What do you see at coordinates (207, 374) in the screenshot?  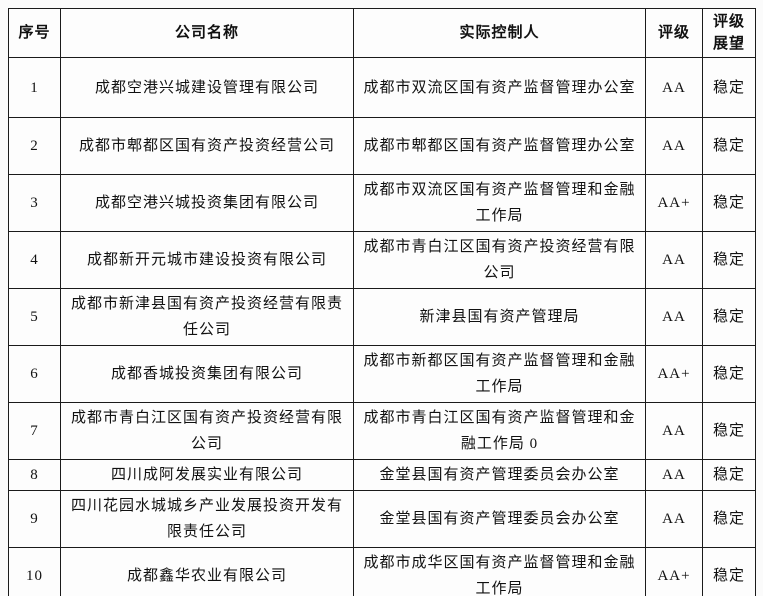 I see `company-name: 成都香城投资集团有限公司` at bounding box center [207, 374].